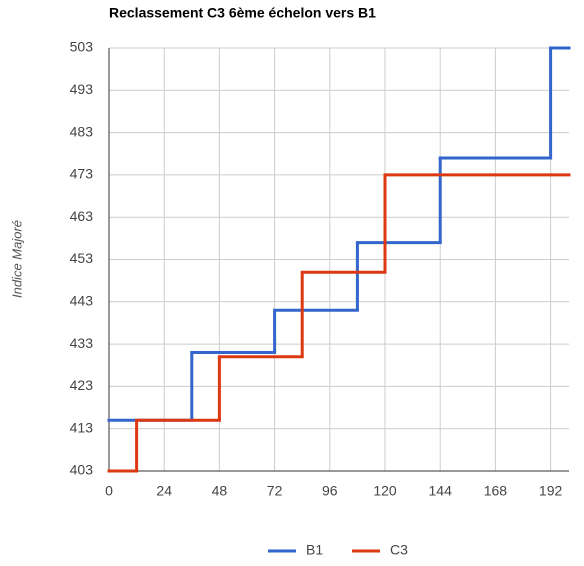  I want to click on x-tick-label: 120, so click(385, 491).